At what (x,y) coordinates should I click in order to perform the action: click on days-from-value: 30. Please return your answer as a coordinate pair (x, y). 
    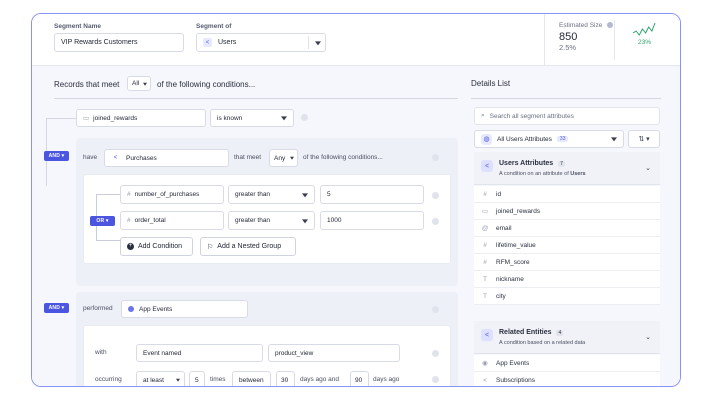
    Looking at the image, I should click on (285, 380).